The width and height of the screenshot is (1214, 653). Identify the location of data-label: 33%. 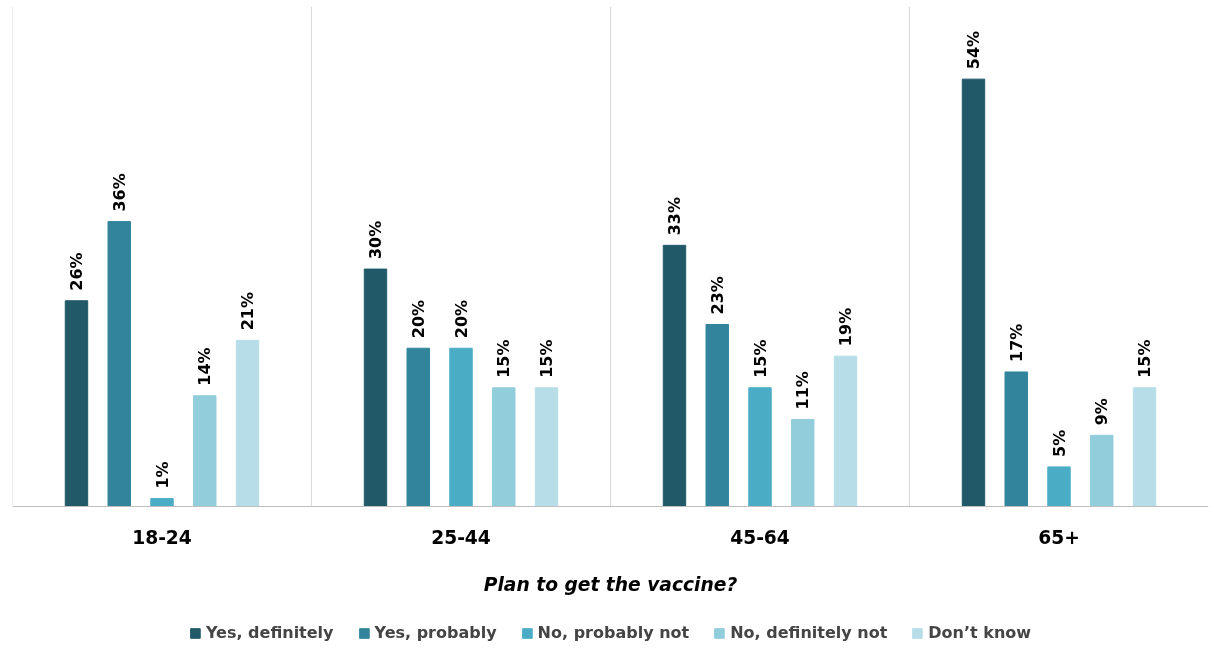
(674, 216).